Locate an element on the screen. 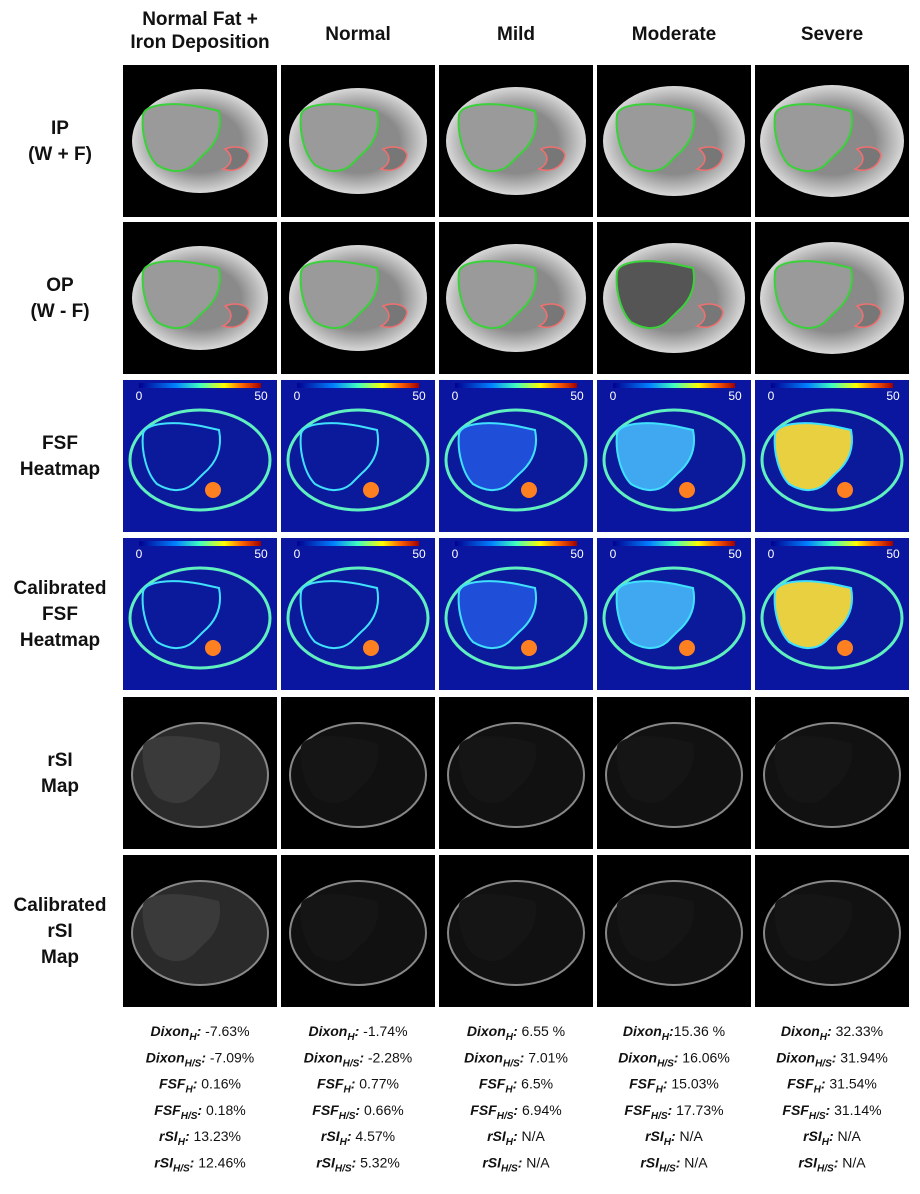 The height and width of the screenshot is (1194, 920). stat-line: DixonH: 32.33% is located at coordinates (832, 1033).